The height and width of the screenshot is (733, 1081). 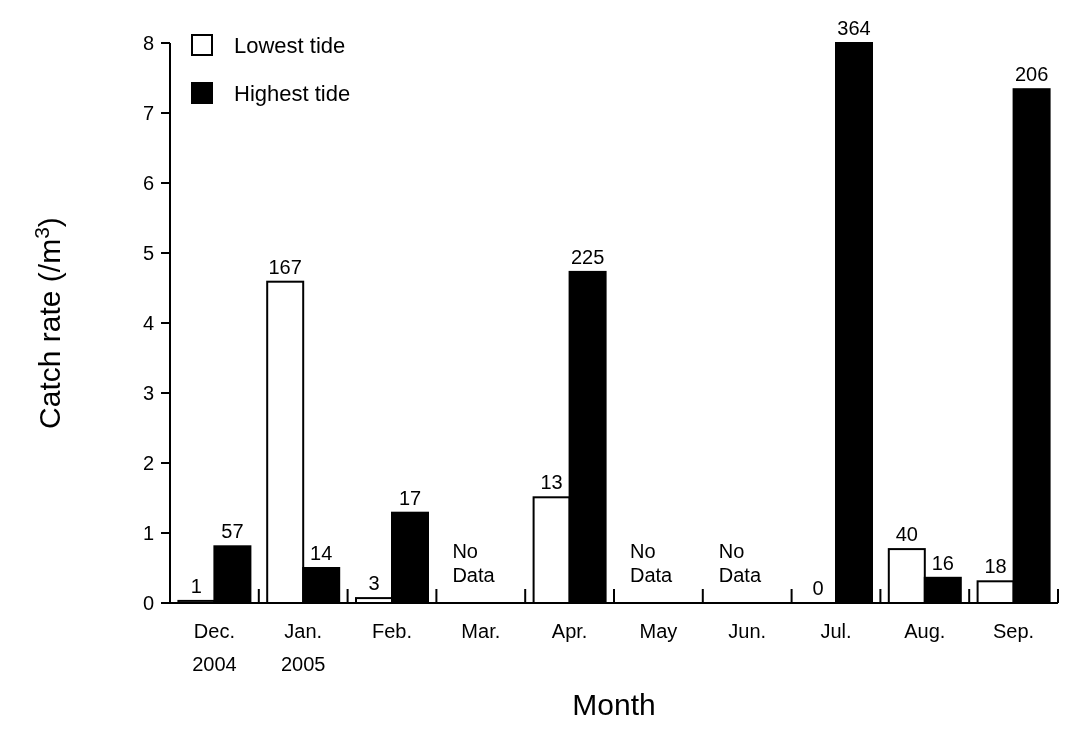 I want to click on x-axis-title: Month, so click(x=614, y=704).